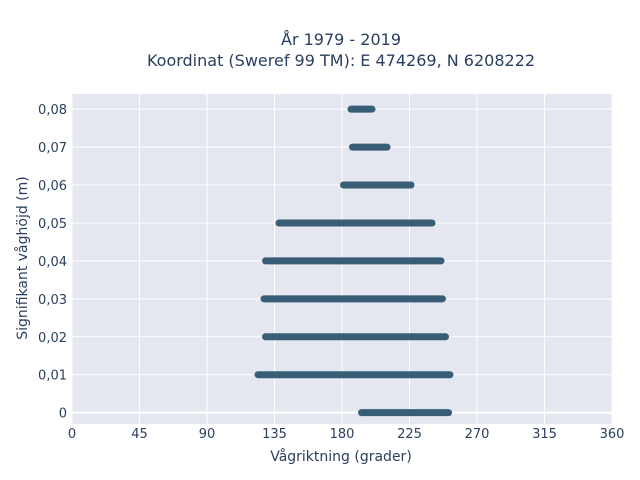  I want to click on x-tick-label: 90, so click(207, 434).